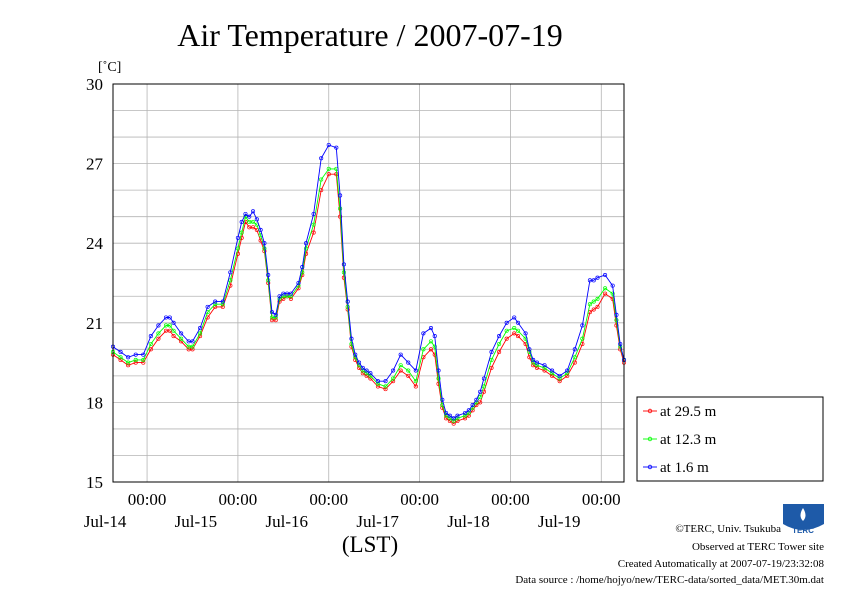 The image size is (842, 595). Describe the element at coordinates (95, 164) in the screenshot. I see `y-tick-label: 27` at that location.